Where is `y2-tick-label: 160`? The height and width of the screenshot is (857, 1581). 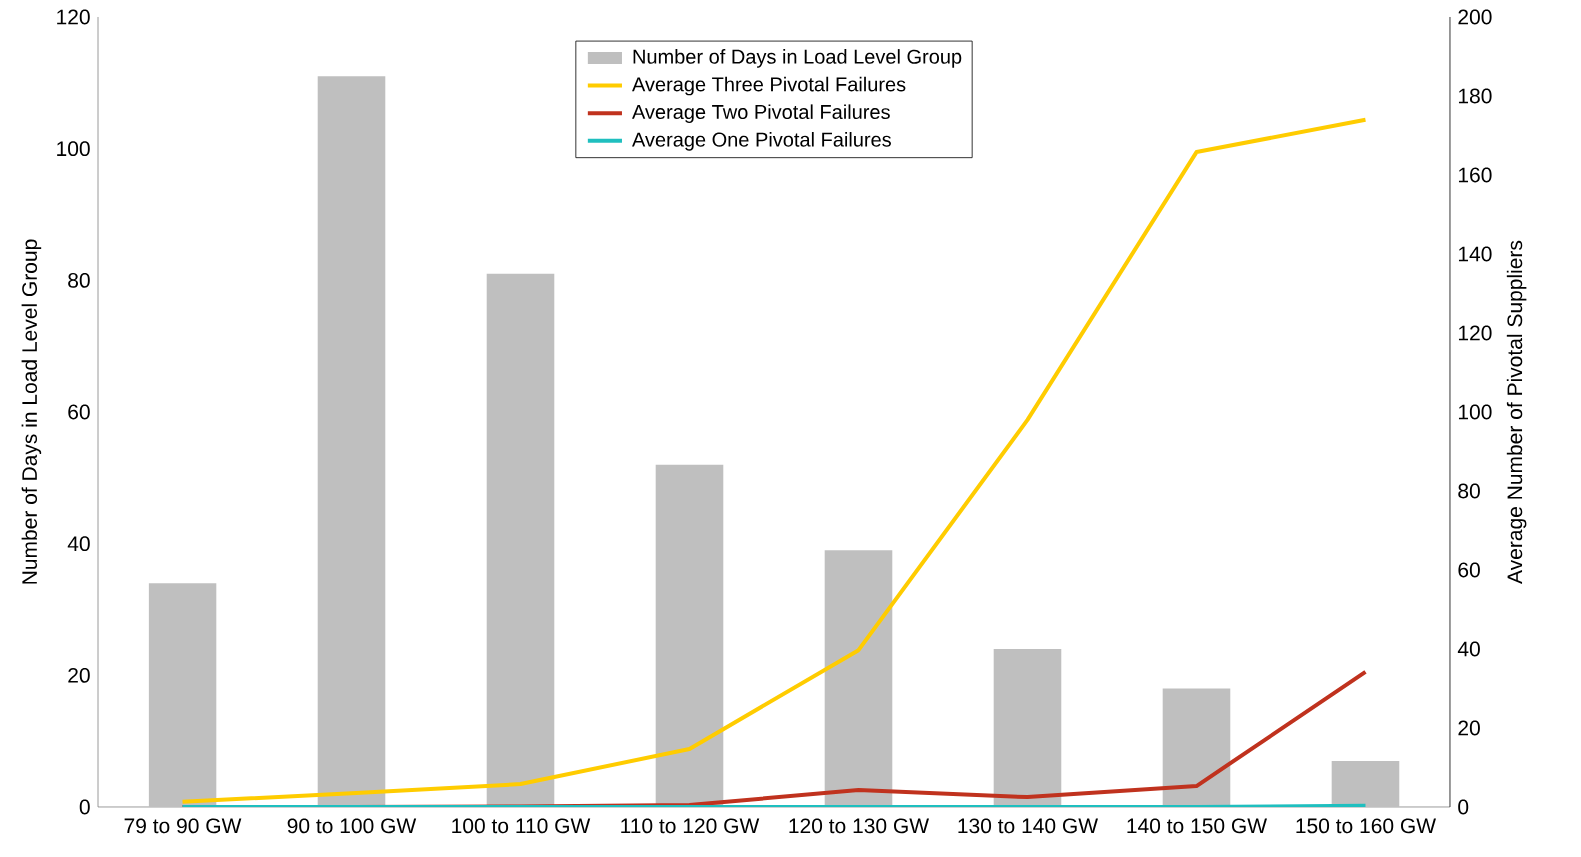 y2-tick-label: 160 is located at coordinates (1475, 175).